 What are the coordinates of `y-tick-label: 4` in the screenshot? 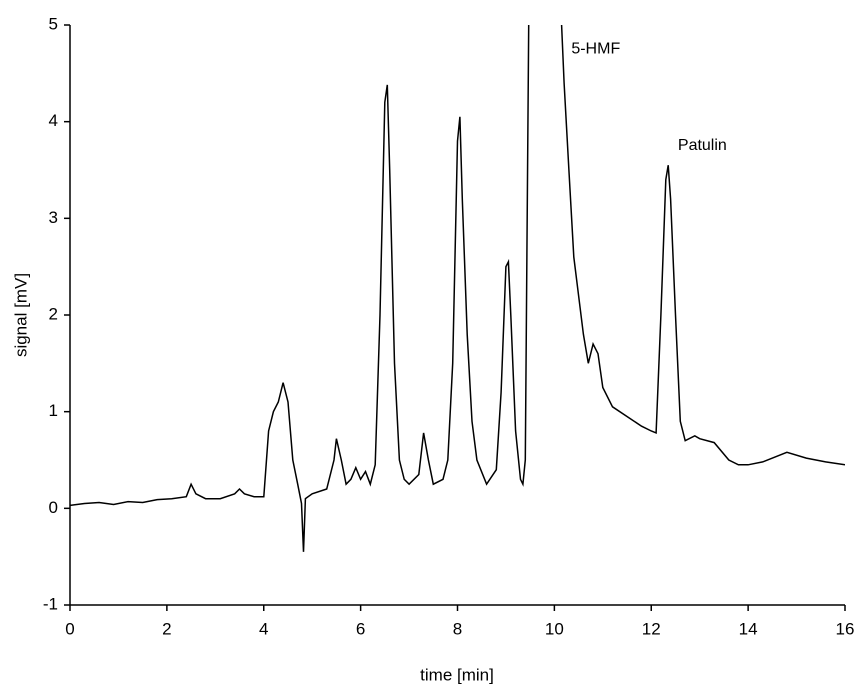 It's located at (53, 120).